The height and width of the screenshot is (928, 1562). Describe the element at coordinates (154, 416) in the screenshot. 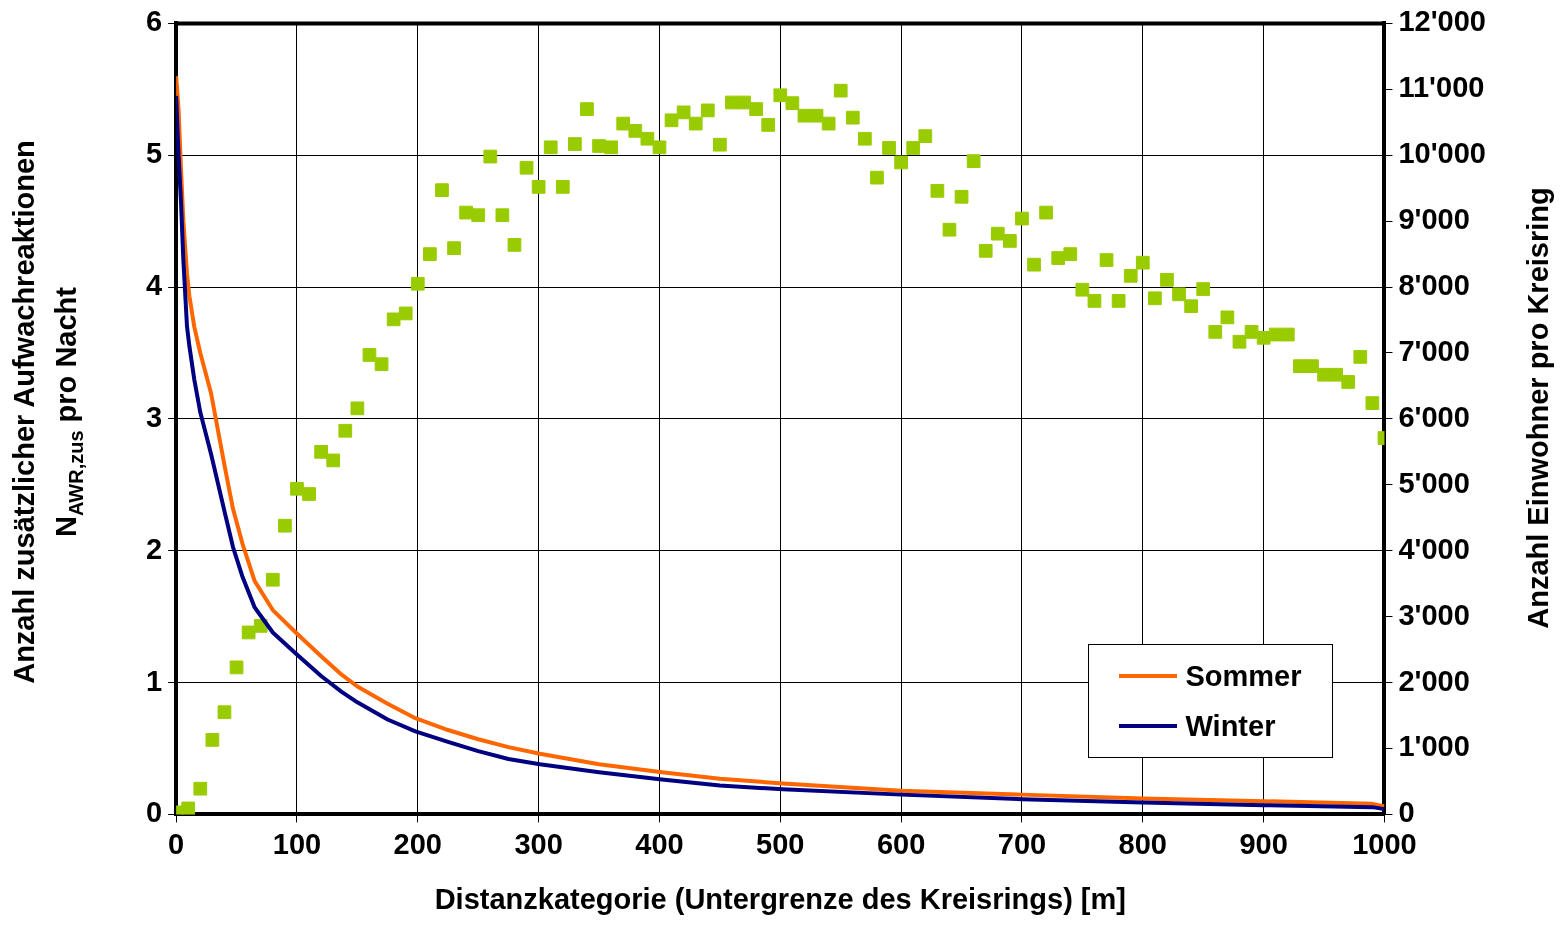

I see `y-tick-label: 3` at that location.